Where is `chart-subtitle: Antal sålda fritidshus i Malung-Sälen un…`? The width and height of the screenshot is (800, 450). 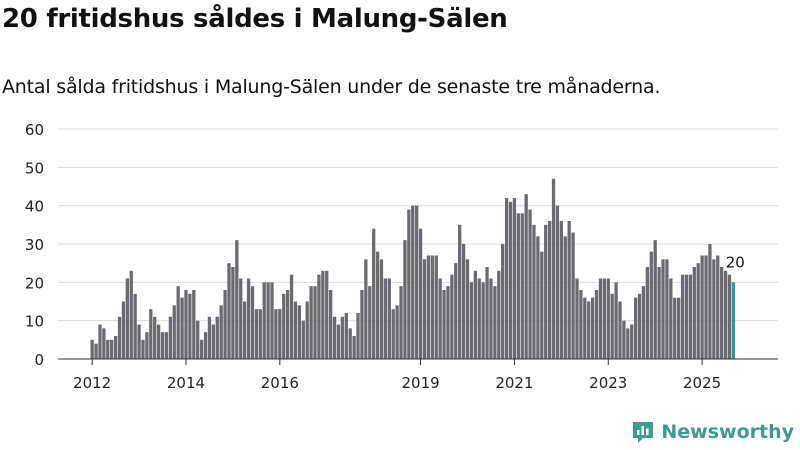
chart-subtitle: Antal sålda fritidshus i Malung-Sälen un… is located at coordinates (331, 87).